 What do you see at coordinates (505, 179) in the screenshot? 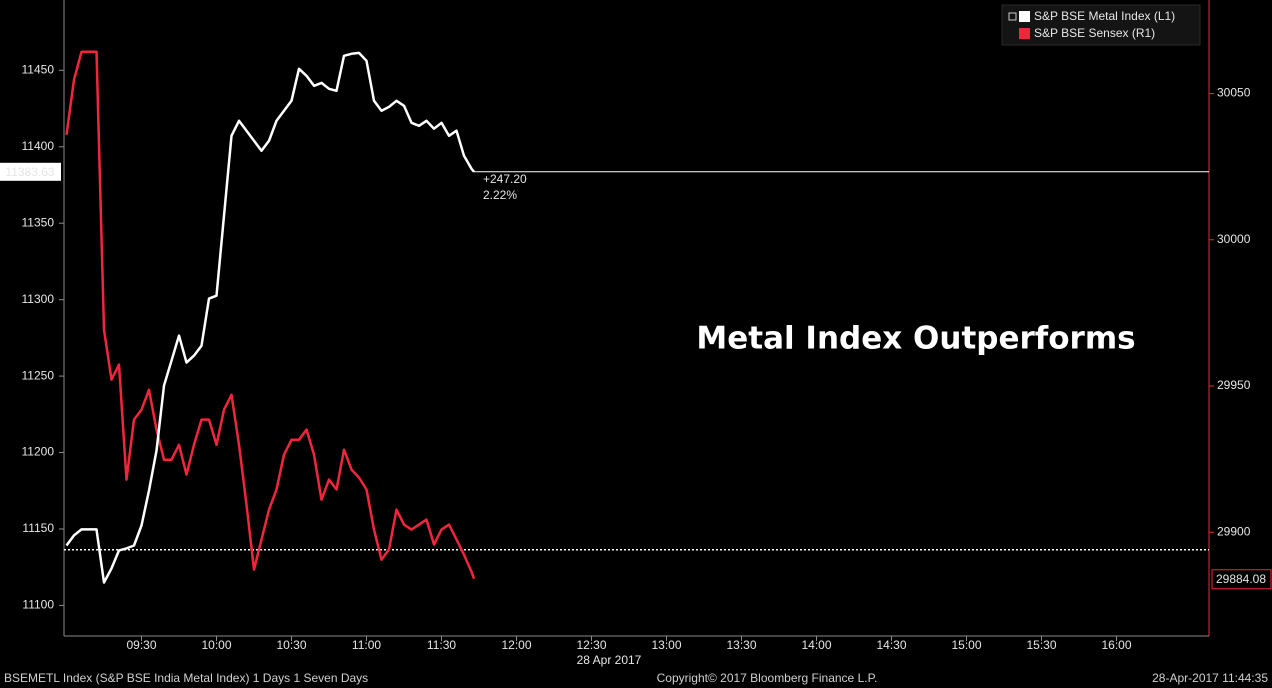
I see `change-annotation: +247.20` at bounding box center [505, 179].